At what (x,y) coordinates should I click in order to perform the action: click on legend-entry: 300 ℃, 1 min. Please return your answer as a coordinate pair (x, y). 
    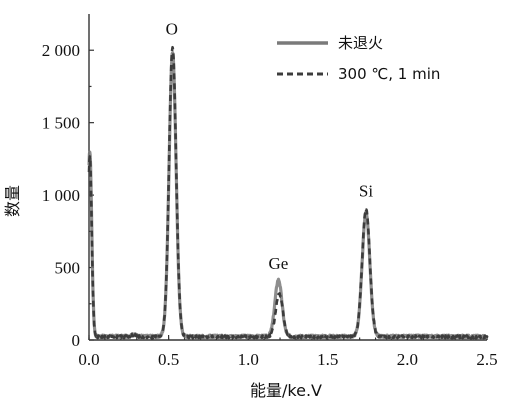
    Looking at the image, I should click on (389, 74).